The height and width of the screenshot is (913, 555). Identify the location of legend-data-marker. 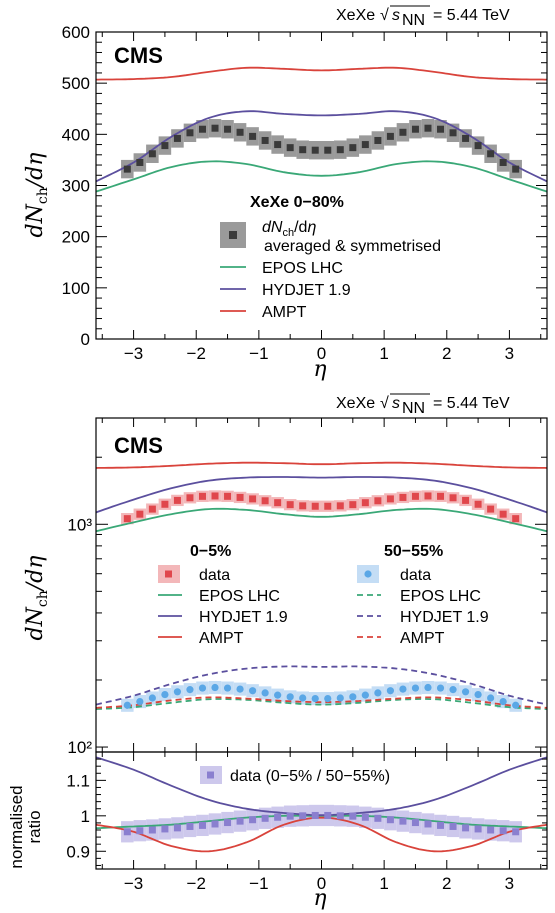
(233, 235).